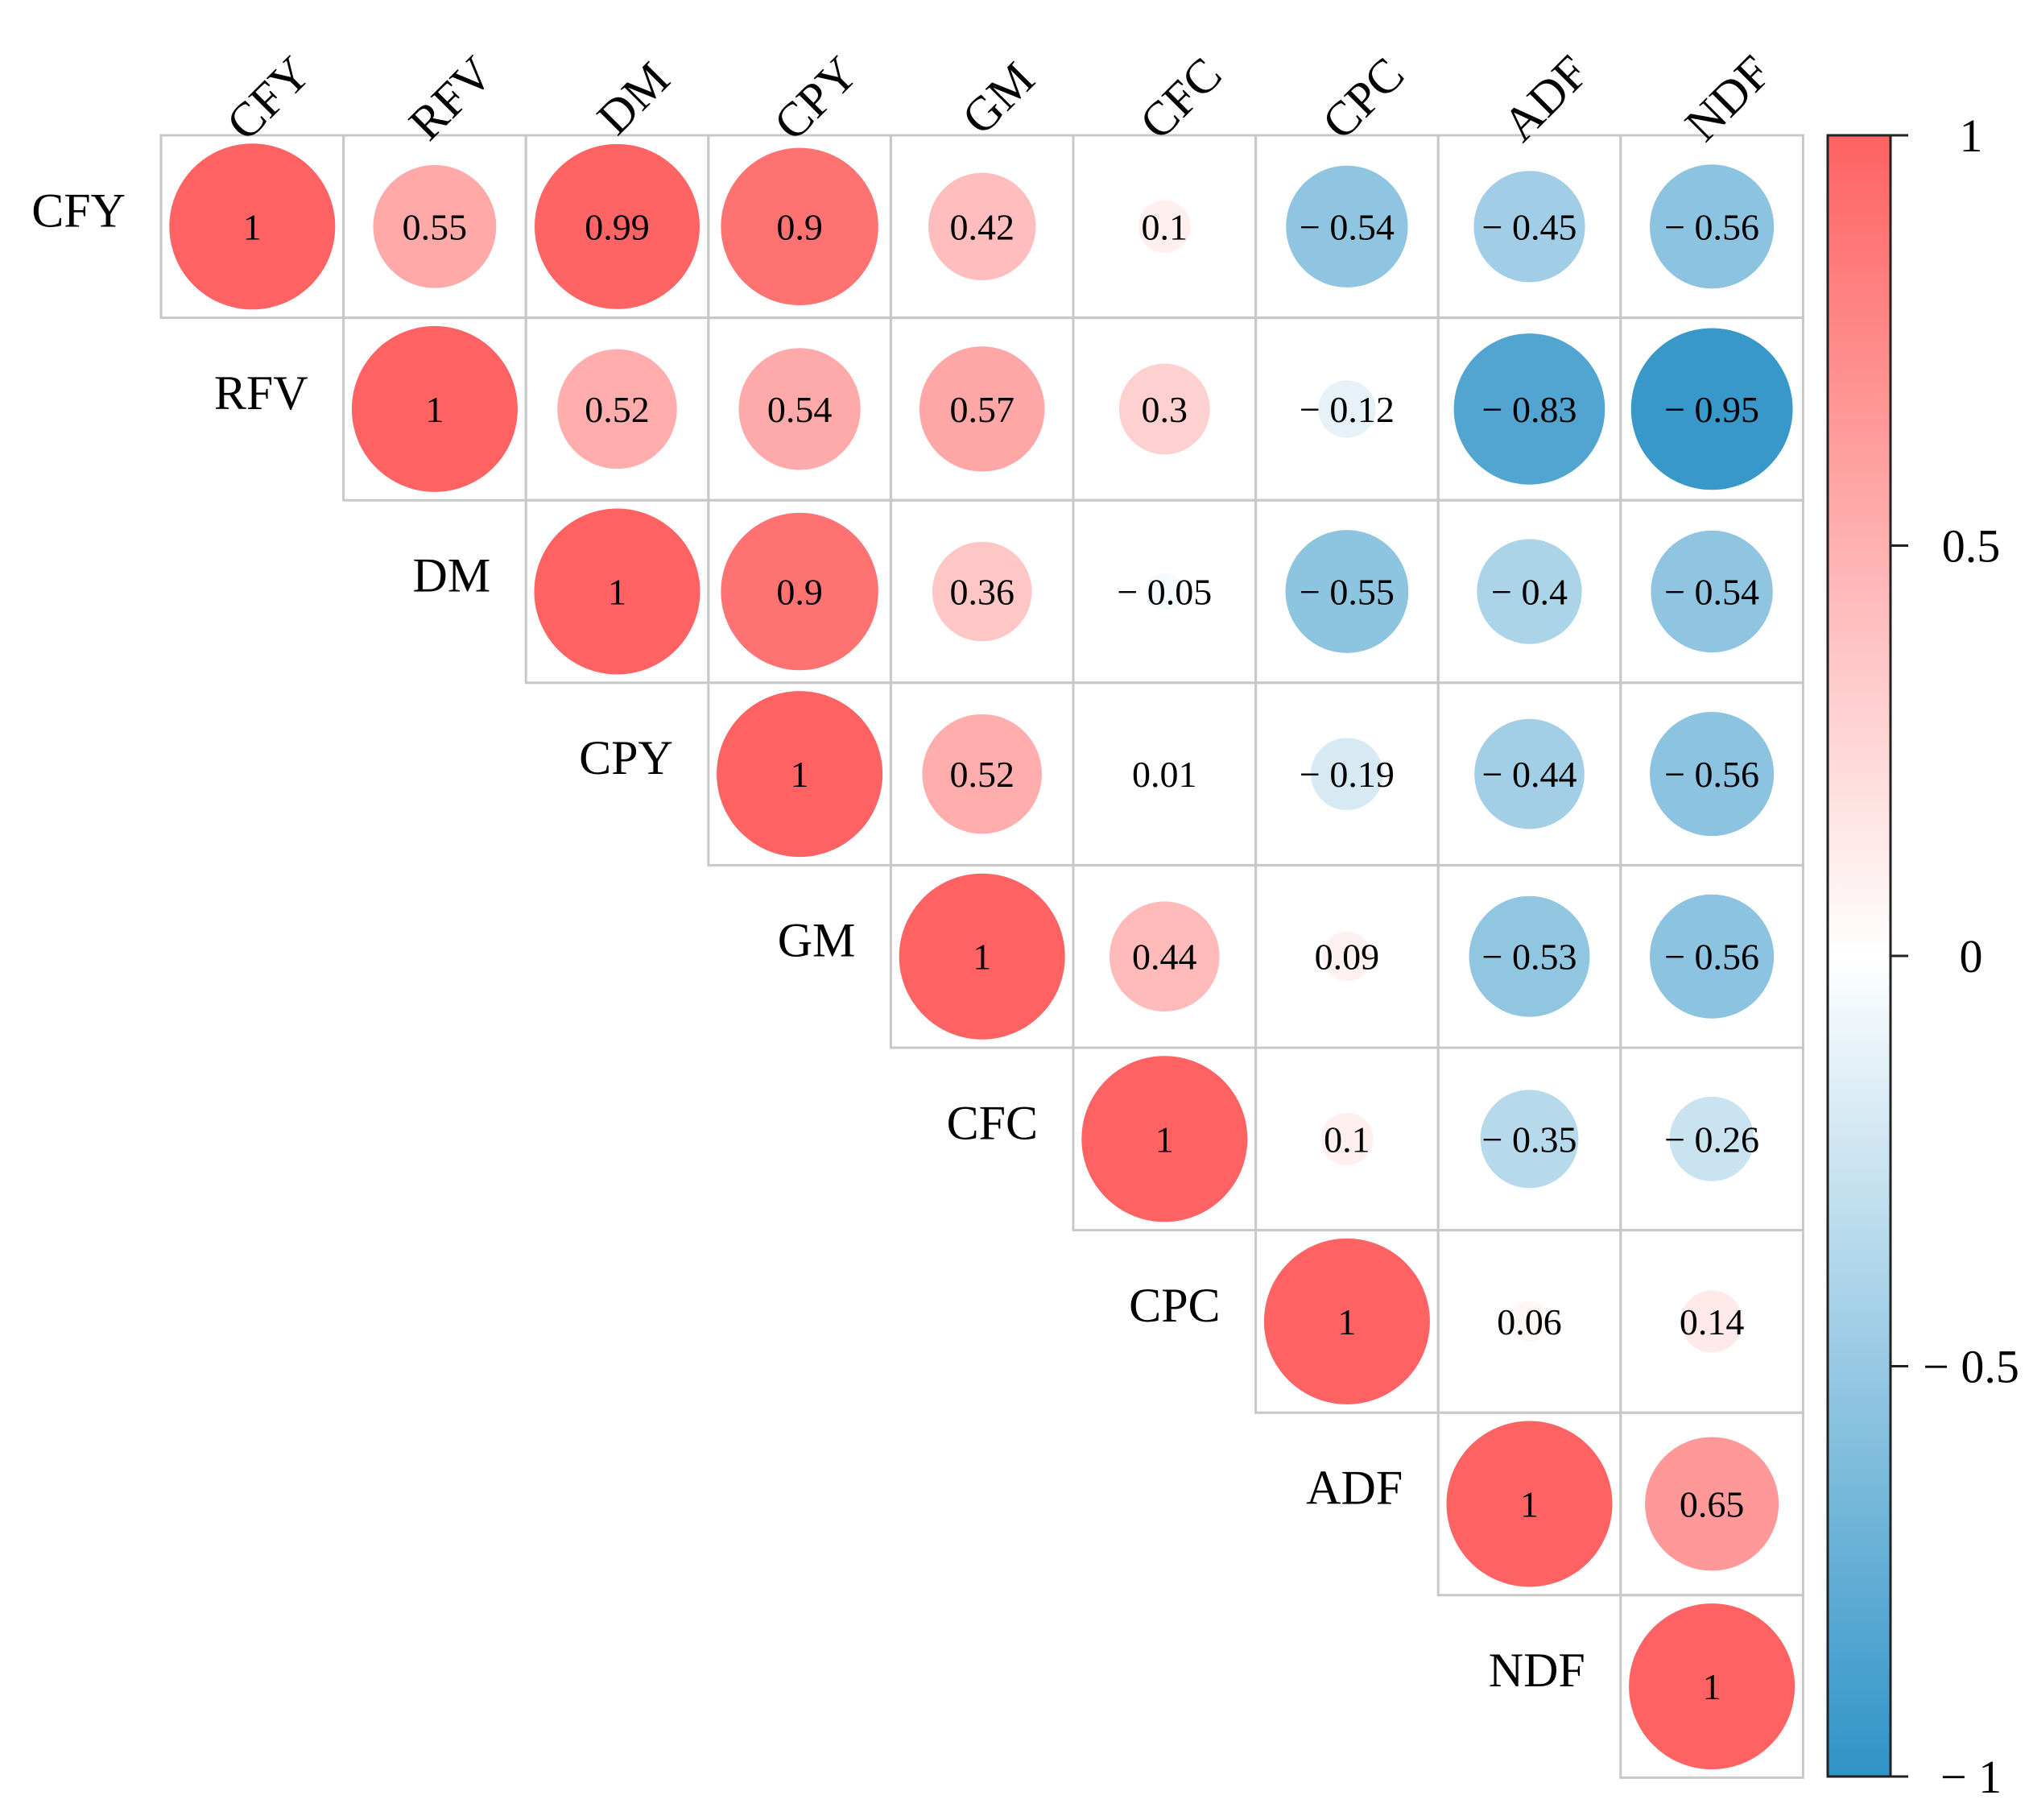 The image size is (2029, 1820). I want to click on corr-circle-cfy-dm, so click(618, 226).